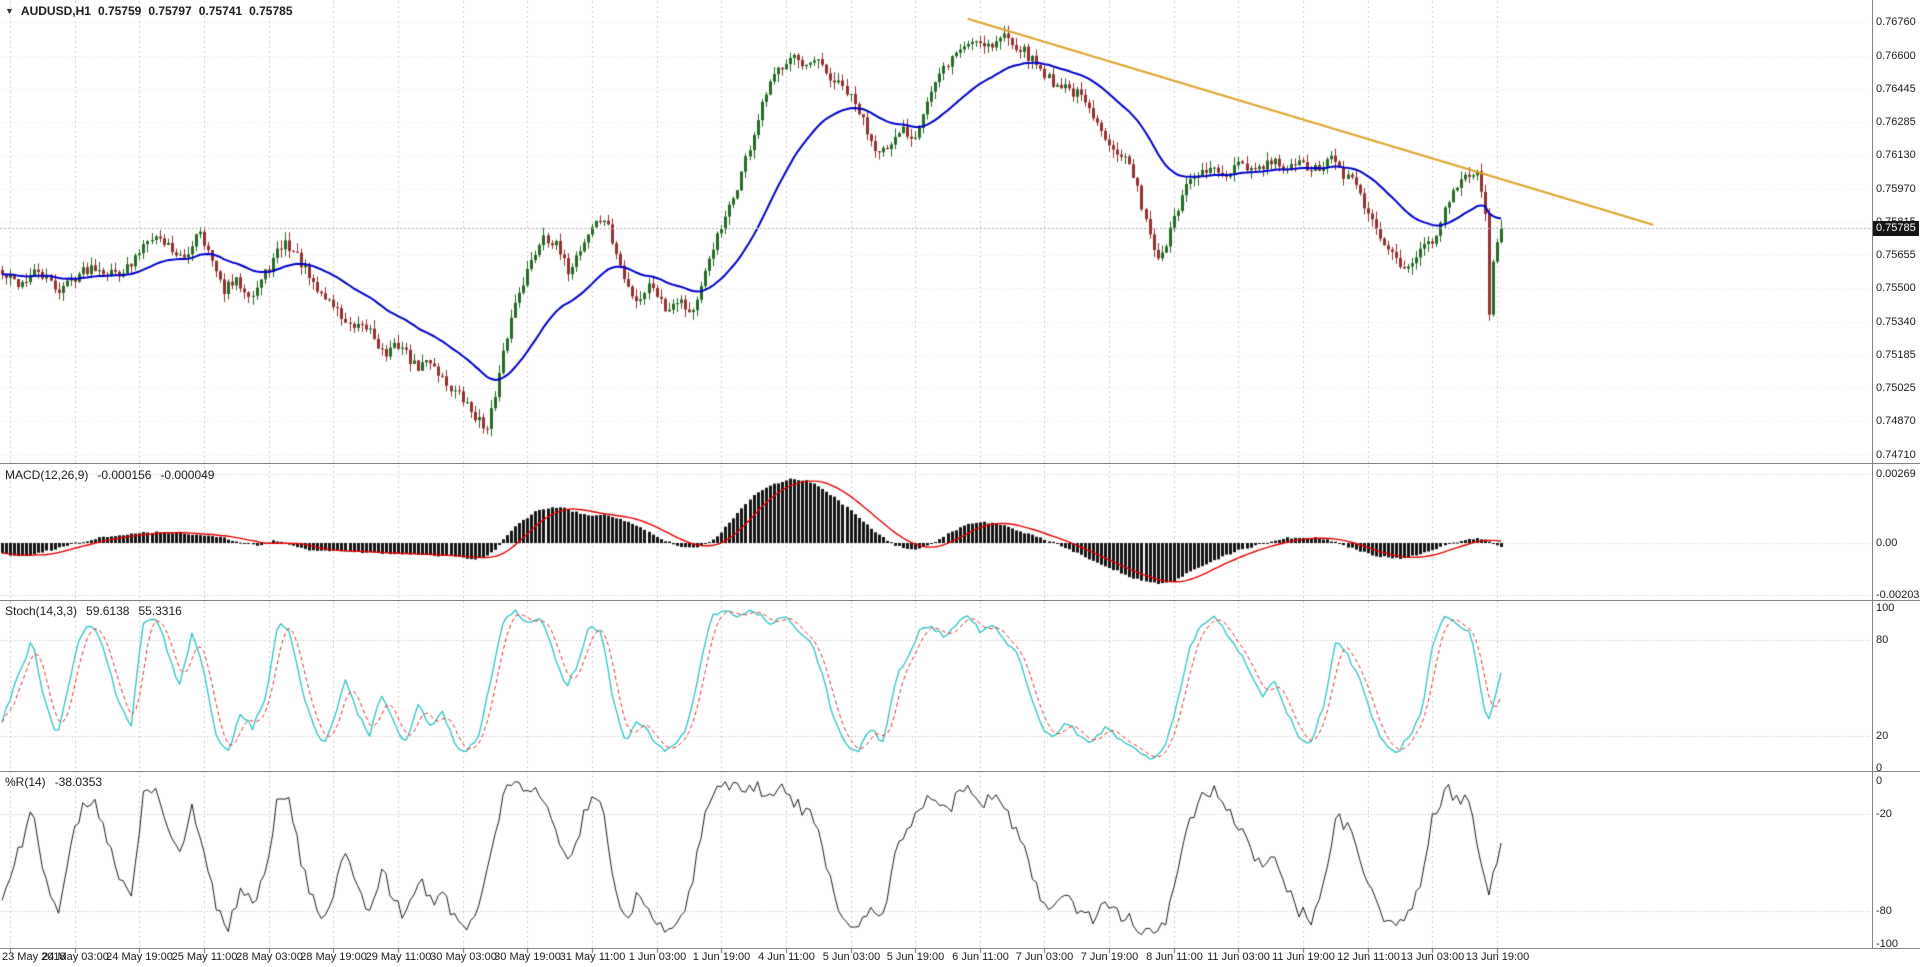 This screenshot has width=1920, height=967. What do you see at coordinates (1887, 944) in the screenshot?
I see `wpr-axis-label: -100` at bounding box center [1887, 944].